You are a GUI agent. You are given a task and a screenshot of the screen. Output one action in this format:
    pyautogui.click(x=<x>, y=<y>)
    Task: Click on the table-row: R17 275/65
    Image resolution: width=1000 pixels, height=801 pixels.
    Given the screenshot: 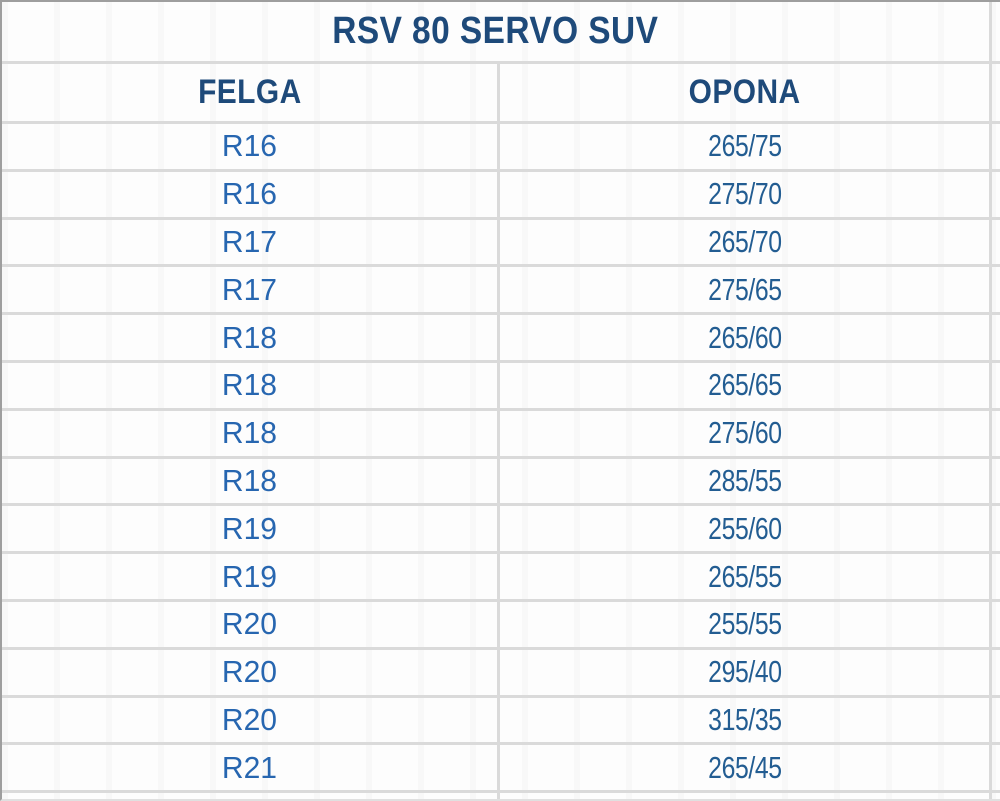 What is the action you would take?
    pyautogui.click(x=501, y=291)
    